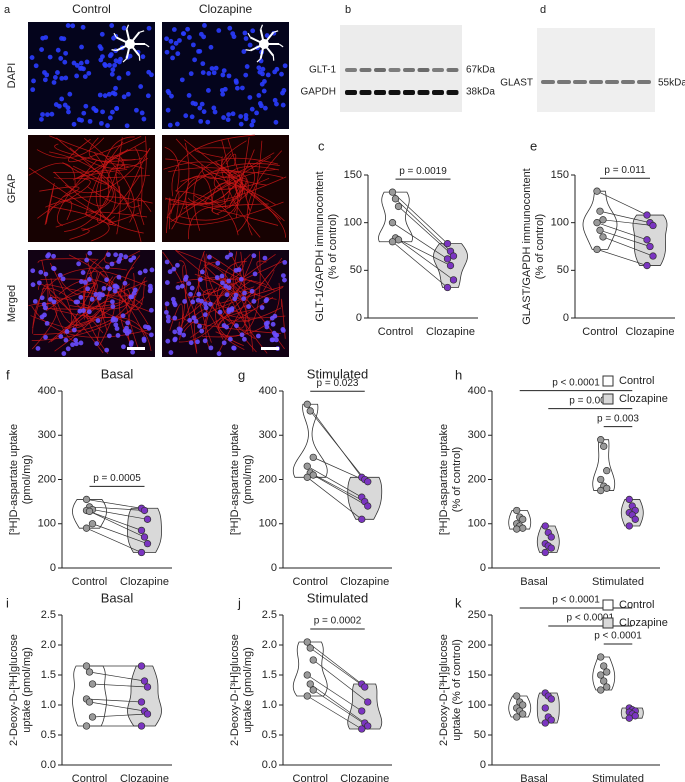  I want to click on legend-label: Control, so click(636, 605).